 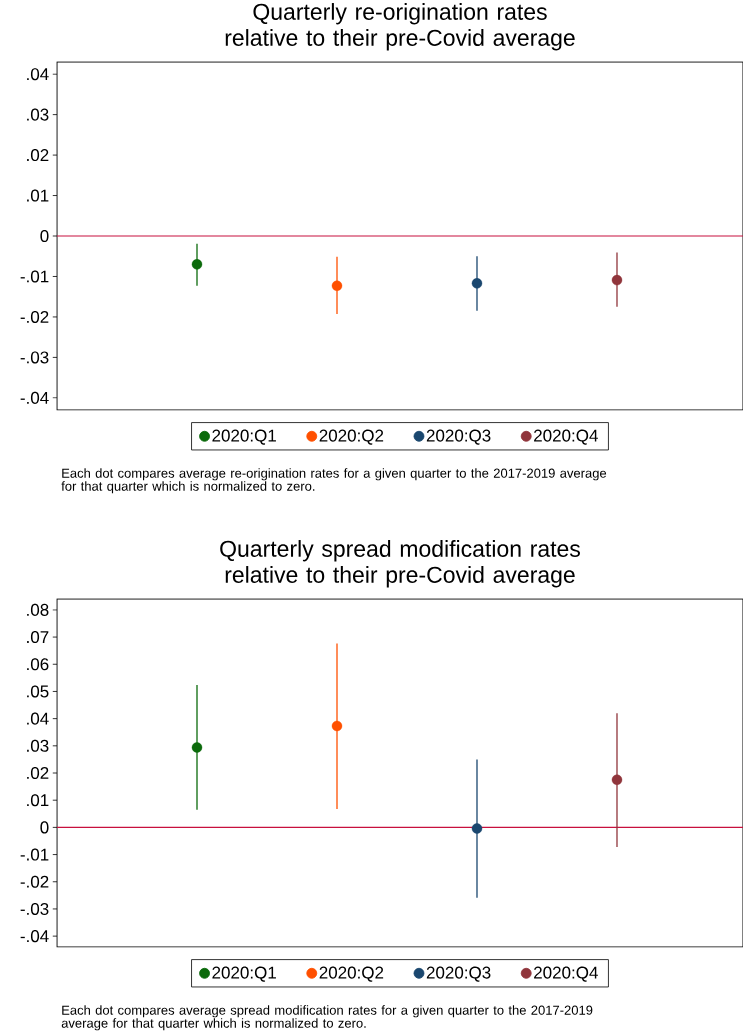 What do you see at coordinates (38, 691) in the screenshot?
I see `y-tick-label: .05` at bounding box center [38, 691].